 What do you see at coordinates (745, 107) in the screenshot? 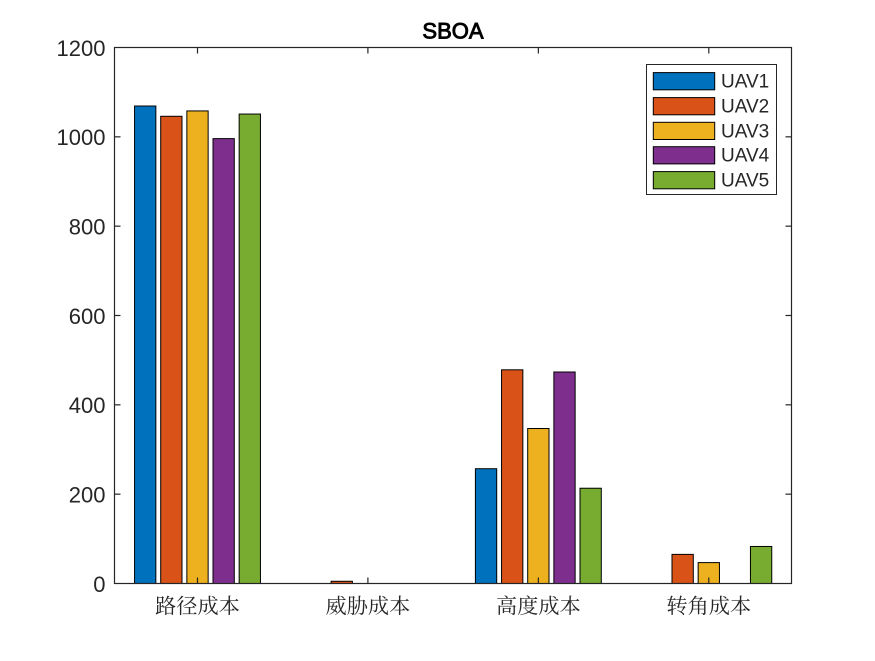
I see `svg-text: UAV2` at bounding box center [745, 107].